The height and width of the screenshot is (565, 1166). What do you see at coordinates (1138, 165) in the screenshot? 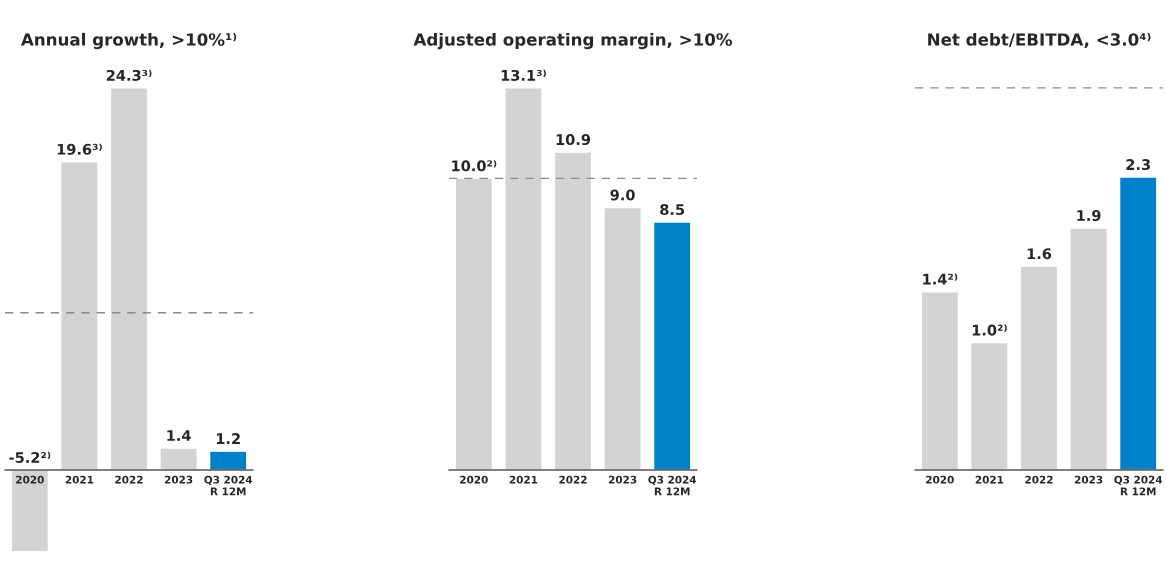
I see `data-label: 2.3` at bounding box center [1138, 165].